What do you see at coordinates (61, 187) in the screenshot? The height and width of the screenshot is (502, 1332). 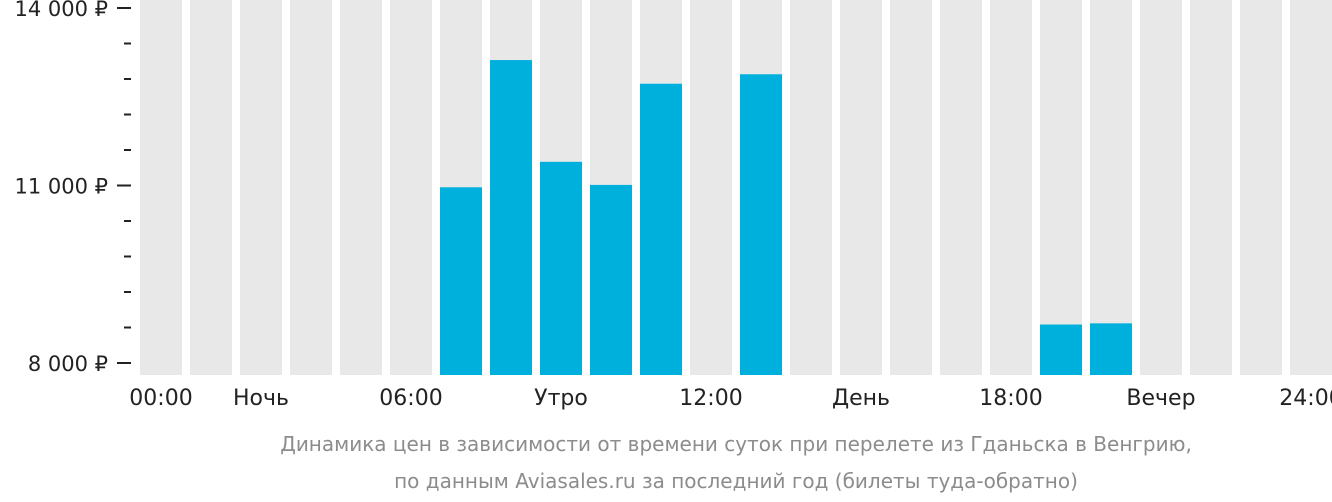 I see `y-tick-label: 11 000 ₽` at bounding box center [61, 187].